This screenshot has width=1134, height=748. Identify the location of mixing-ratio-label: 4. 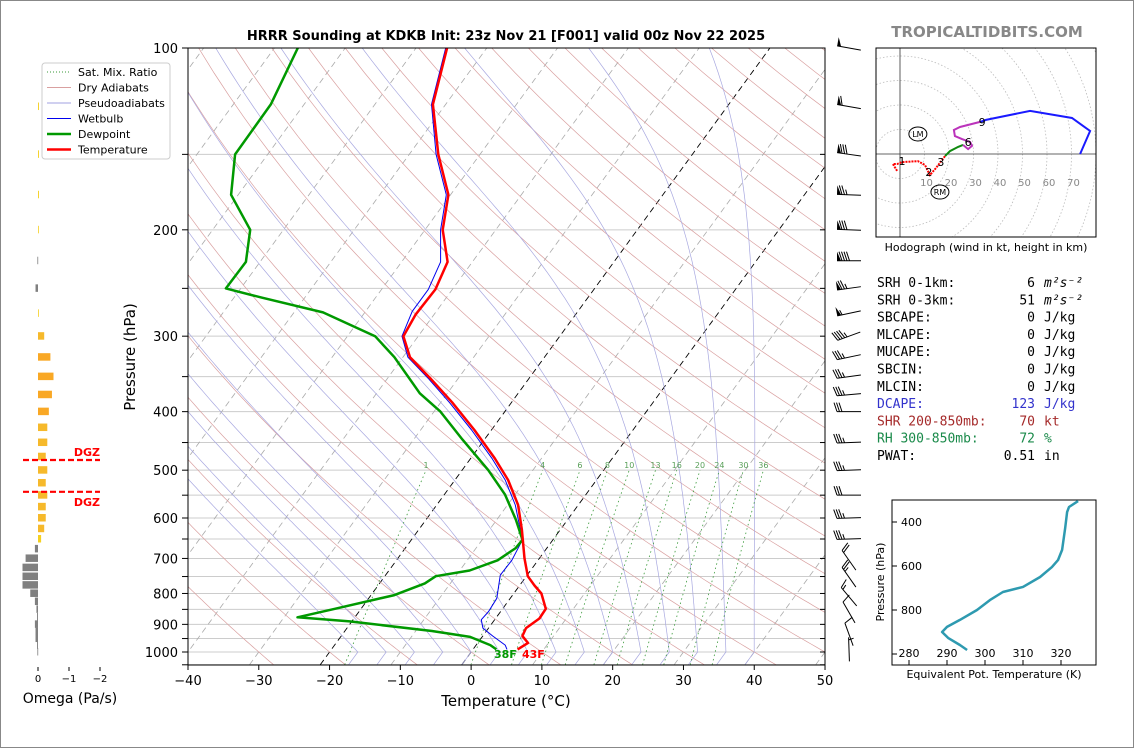
(542, 465).